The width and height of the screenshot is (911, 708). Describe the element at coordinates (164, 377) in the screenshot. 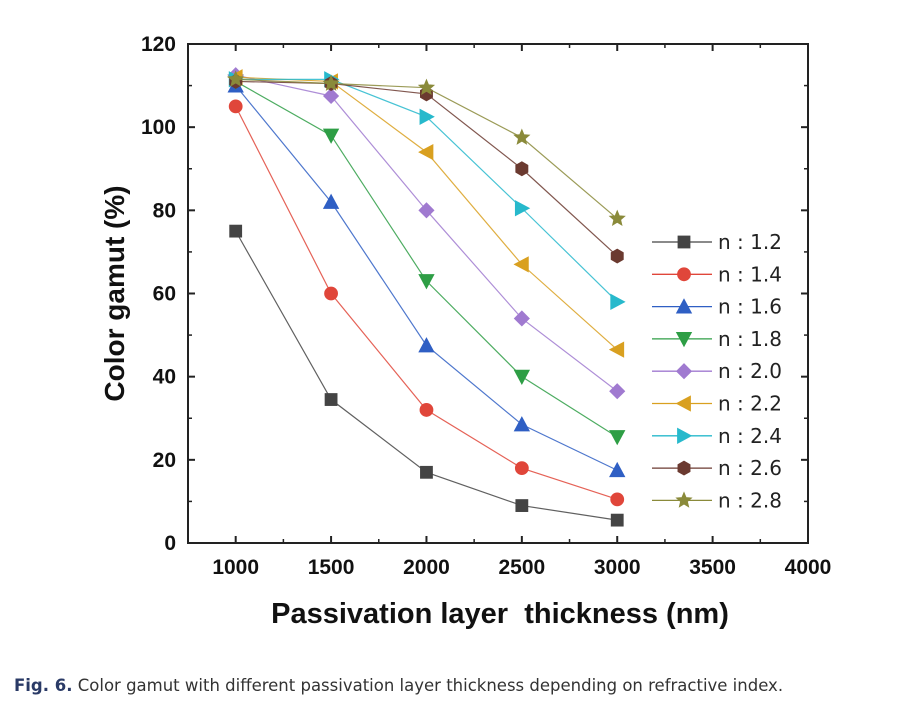

I see `y-tick-label: 40` at that location.